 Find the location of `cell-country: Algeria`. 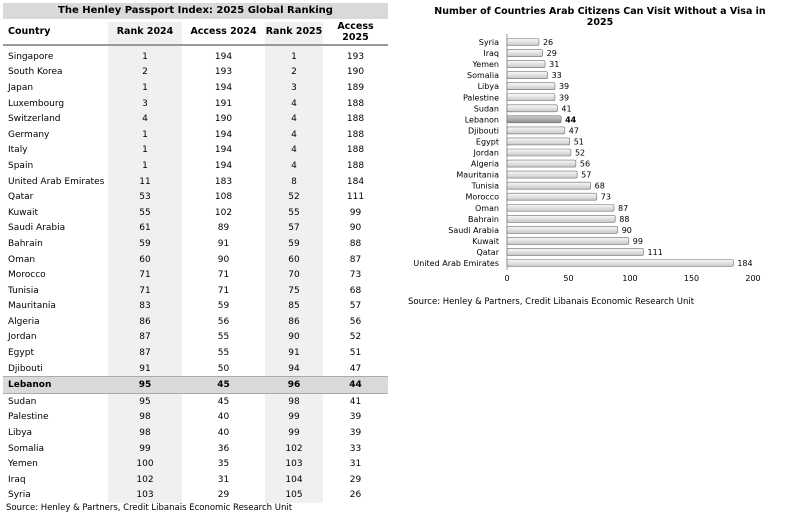

cell-country: Algeria is located at coordinates (24, 321).